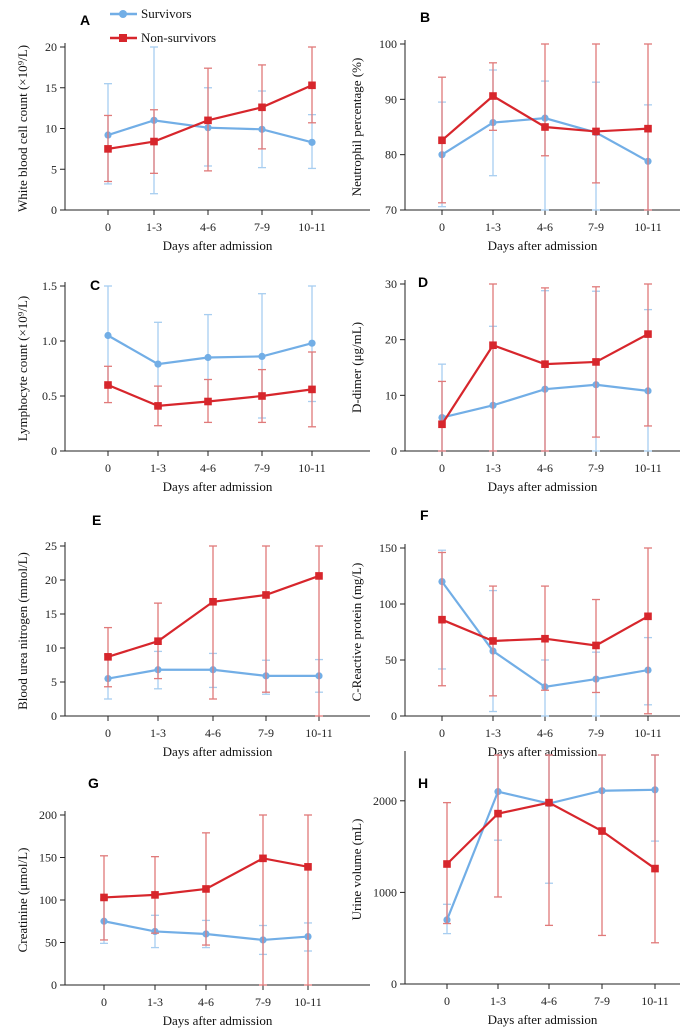 The width and height of the screenshot is (700, 1034). Describe the element at coordinates (423, 282) in the screenshot. I see `panel-label: D` at that location.